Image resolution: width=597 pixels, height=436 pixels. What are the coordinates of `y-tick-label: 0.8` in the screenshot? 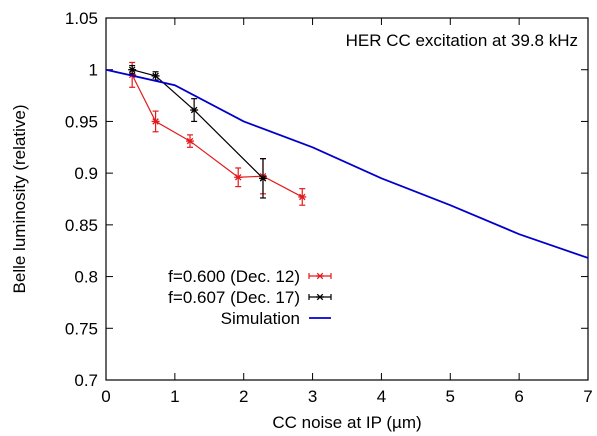 It's located at (86, 277).